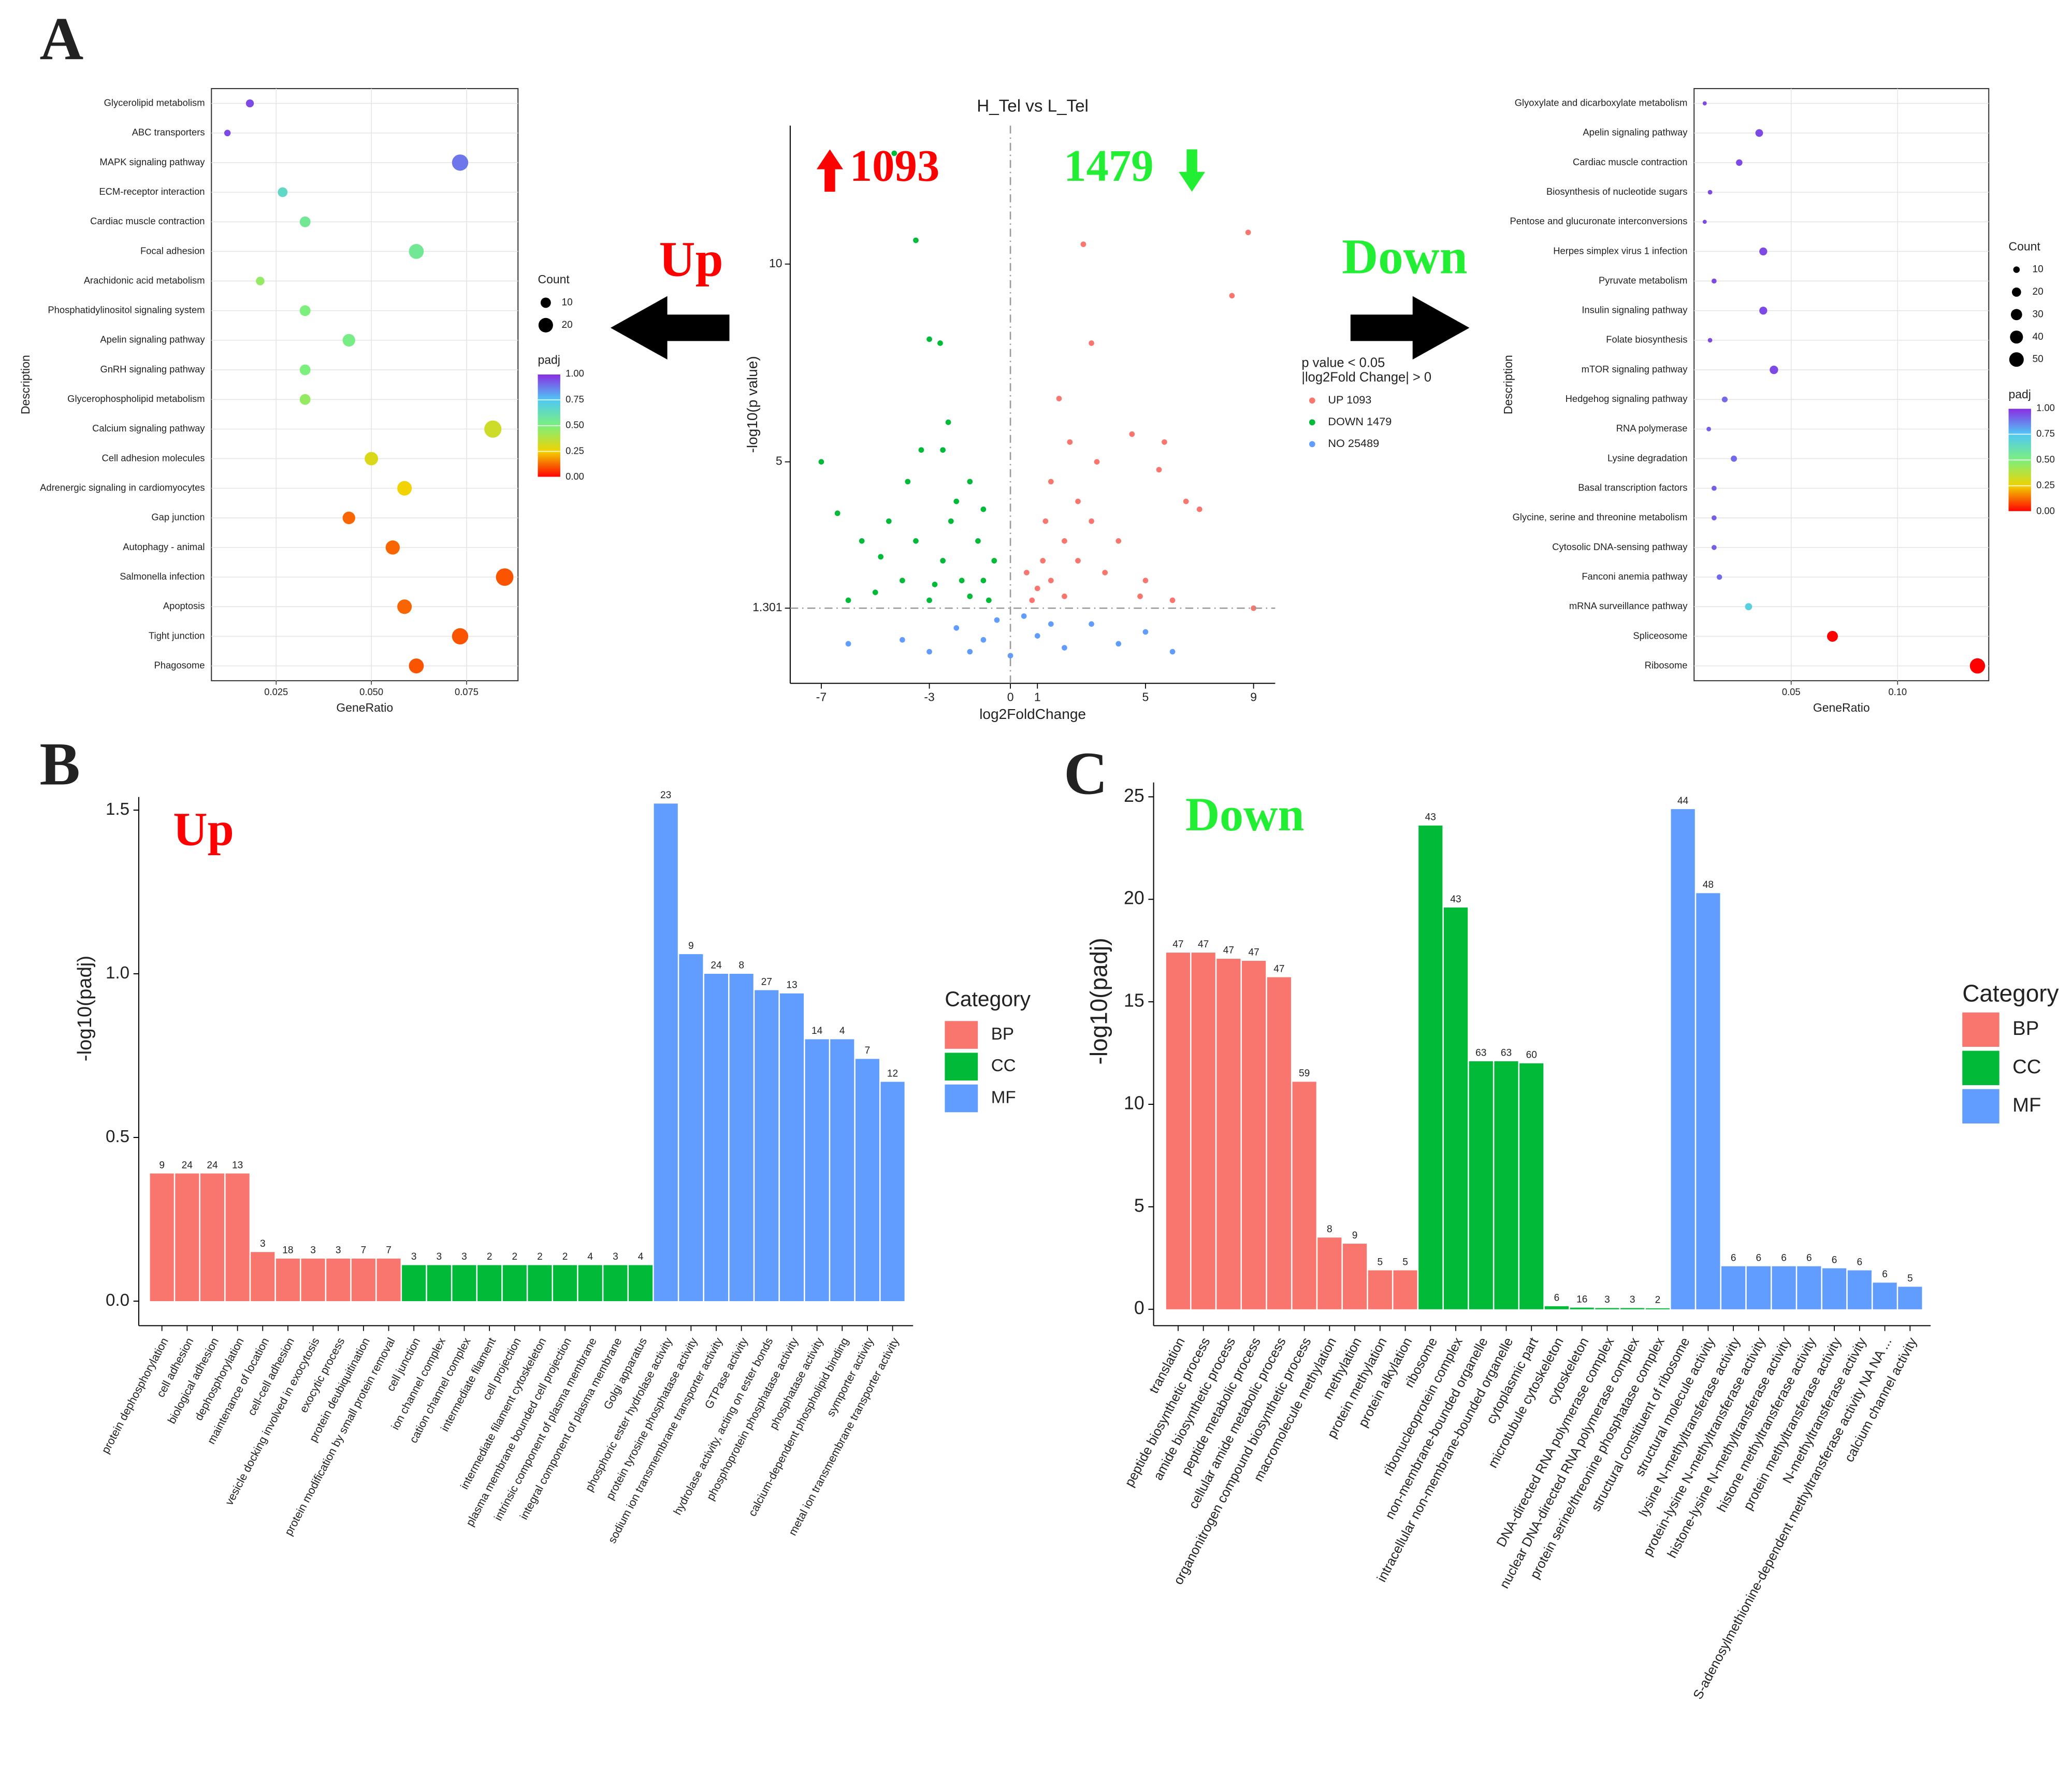  I want to click on x-tick-label: -7, so click(821, 696).